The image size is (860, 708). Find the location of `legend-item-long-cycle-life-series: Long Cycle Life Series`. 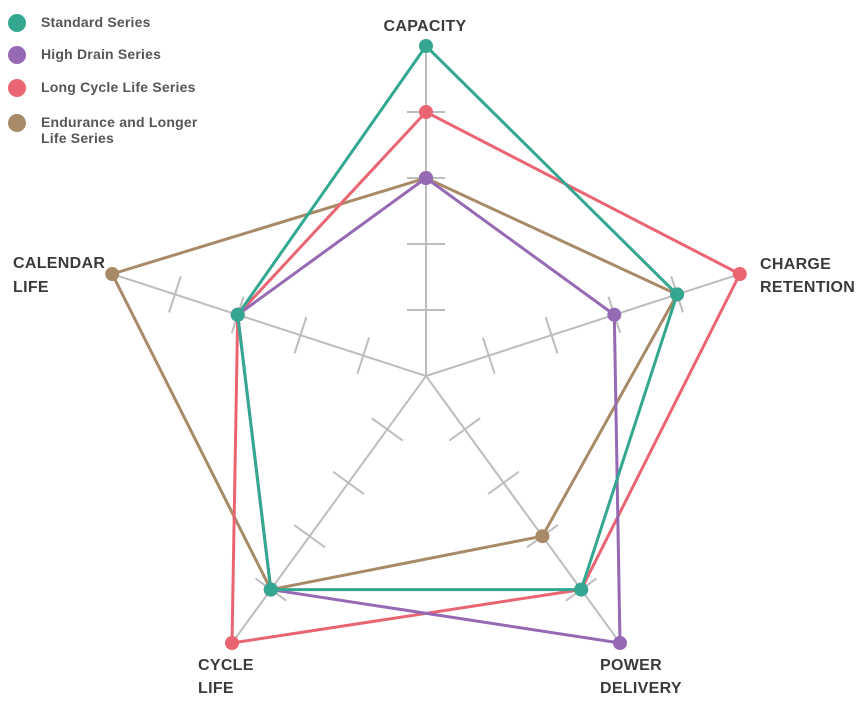

legend-item-long-cycle-life-series: Long Cycle Life Series is located at coordinates (102, 88).